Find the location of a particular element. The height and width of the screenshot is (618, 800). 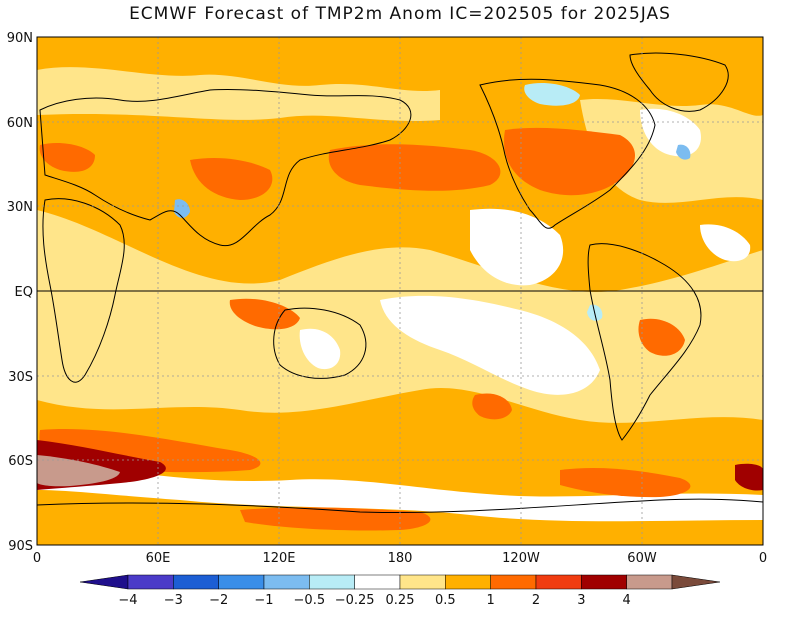

neutral-north-atlantic is located at coordinates (670, 132).